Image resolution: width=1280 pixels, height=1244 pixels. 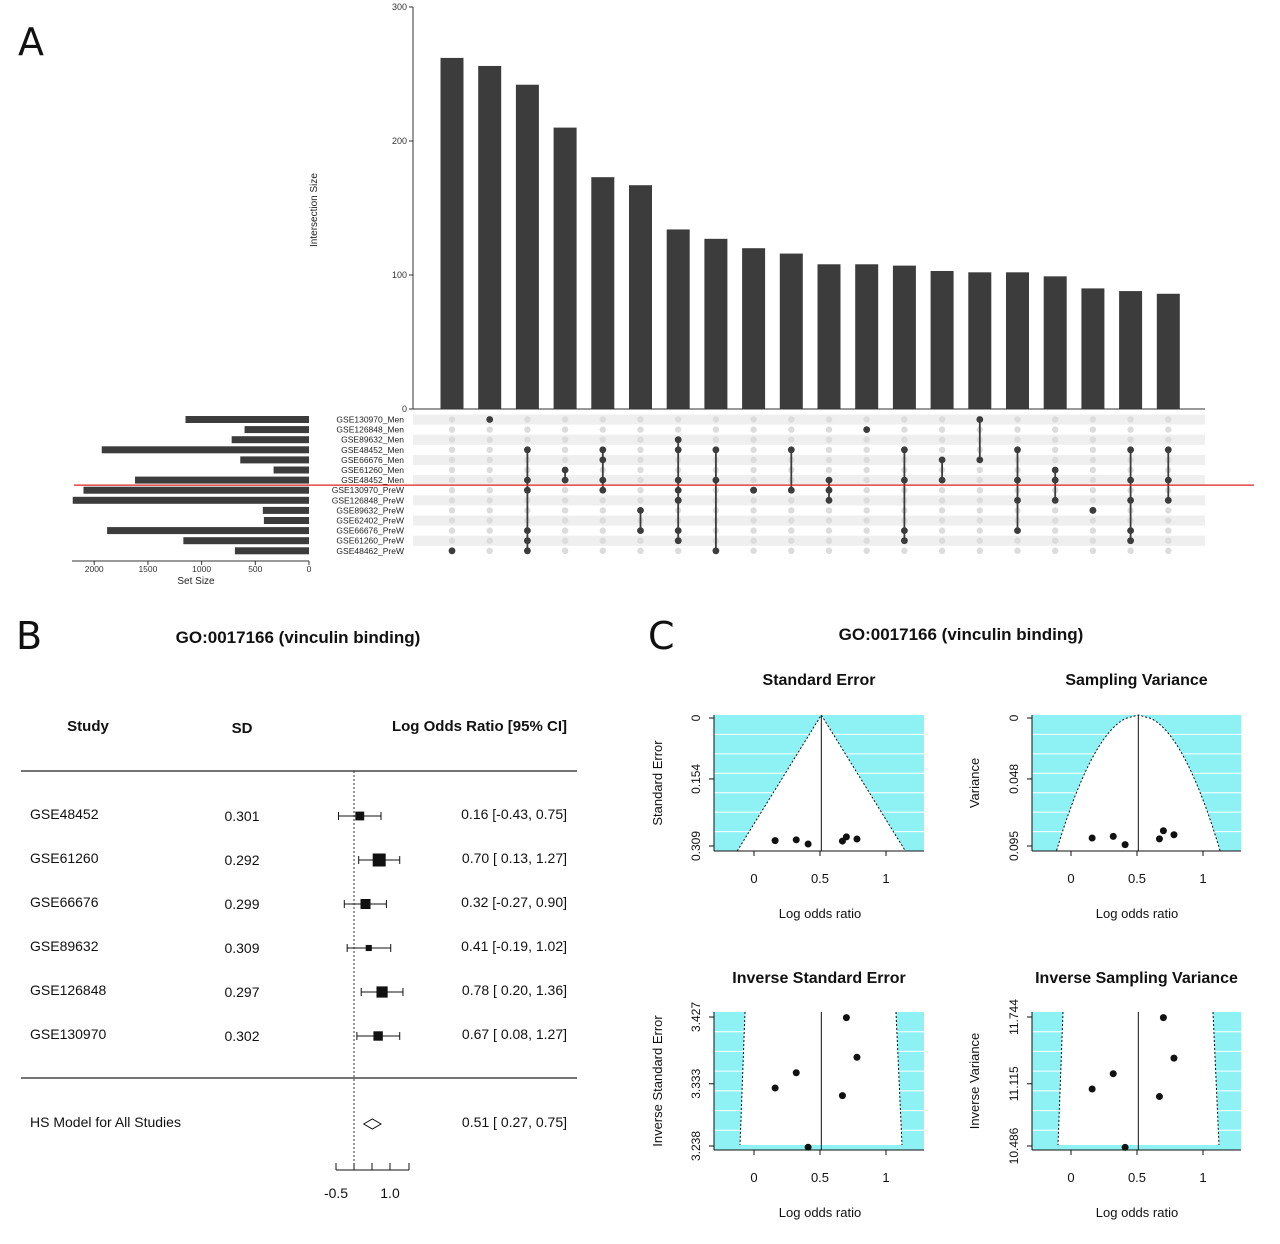 What do you see at coordinates (370, 531) in the screenshot?
I see `set-name-label: GSE66676_PreW` at bounding box center [370, 531].